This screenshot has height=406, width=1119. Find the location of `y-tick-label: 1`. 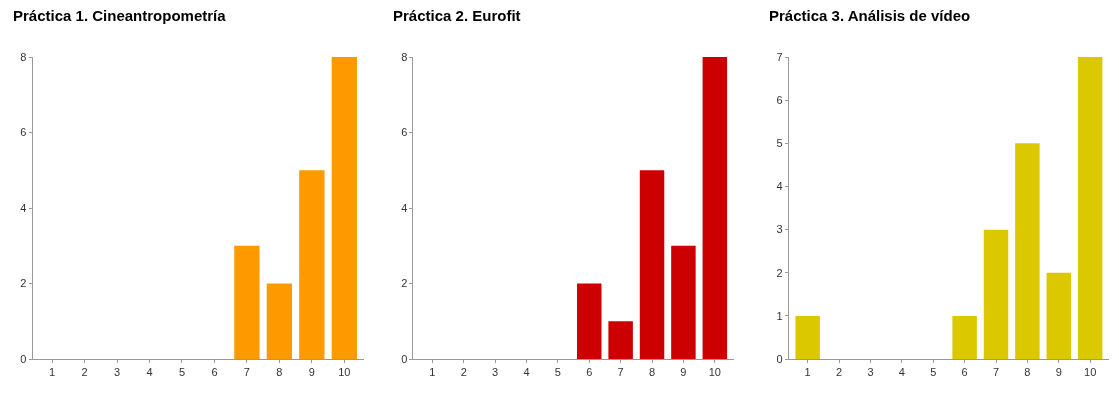

y-tick-label: 1 is located at coordinates (779, 315).